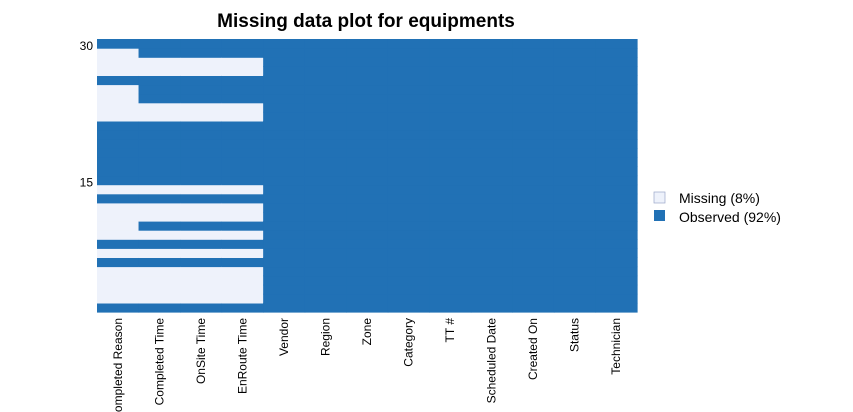 Image resolution: width=853 pixels, height=412 pixels. Describe the element at coordinates (616, 144) in the screenshot. I see `cell-technician-row-19-observed` at that location.